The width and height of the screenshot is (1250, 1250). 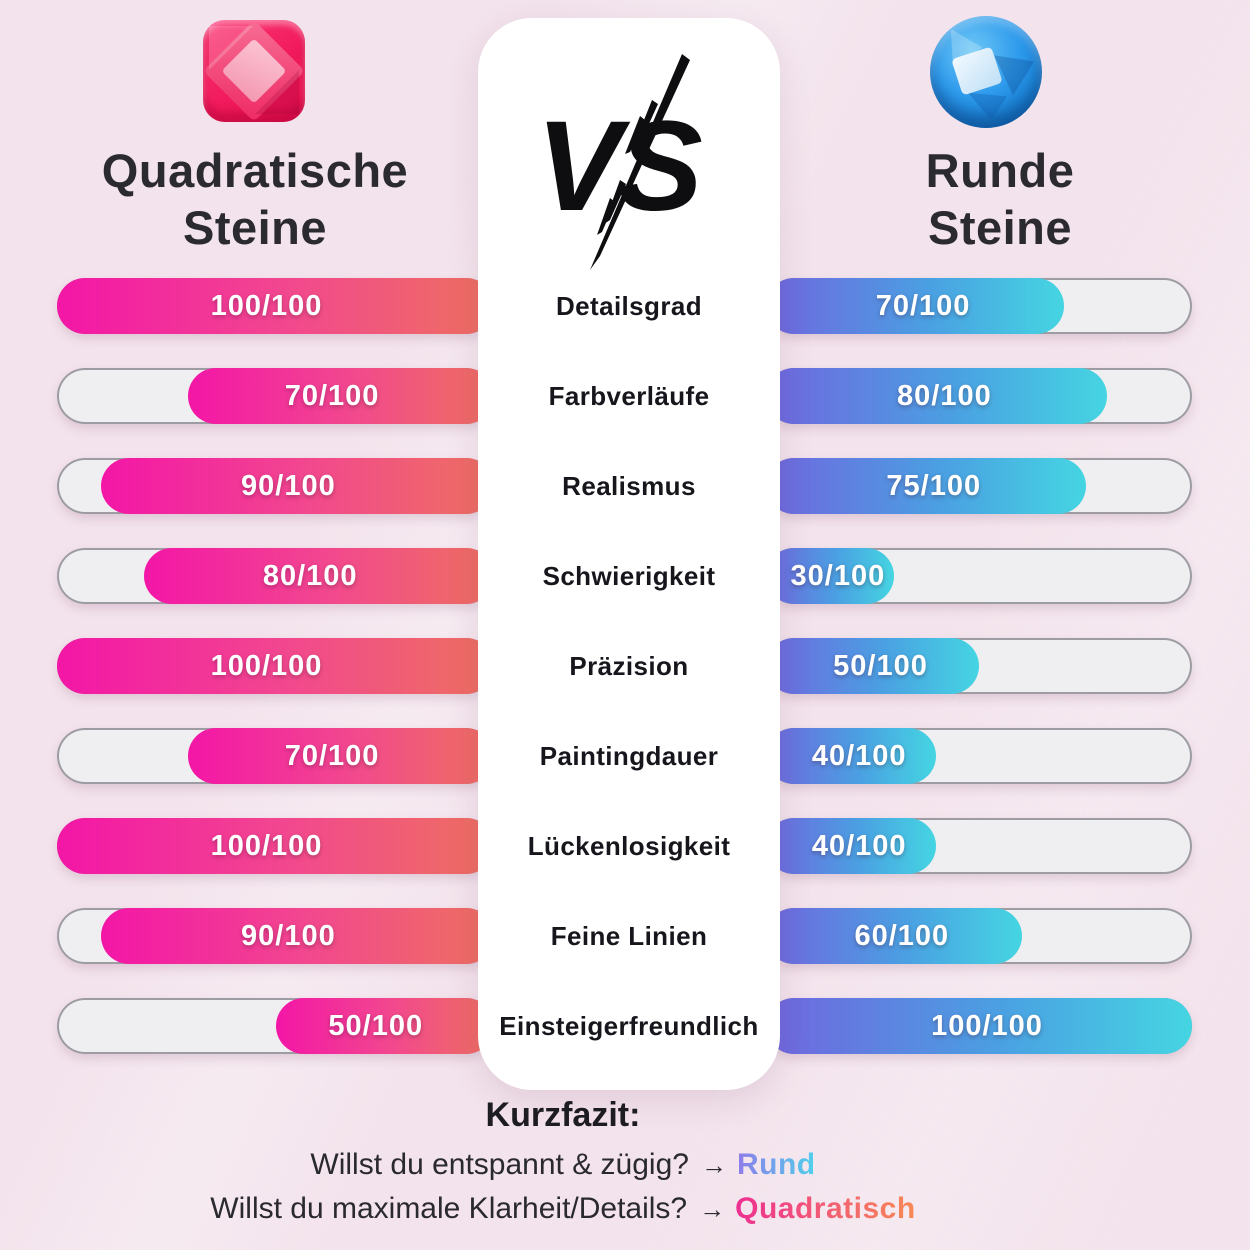 I want to click on right-bar-value-label: 100/100, so click(x=987, y=1025).